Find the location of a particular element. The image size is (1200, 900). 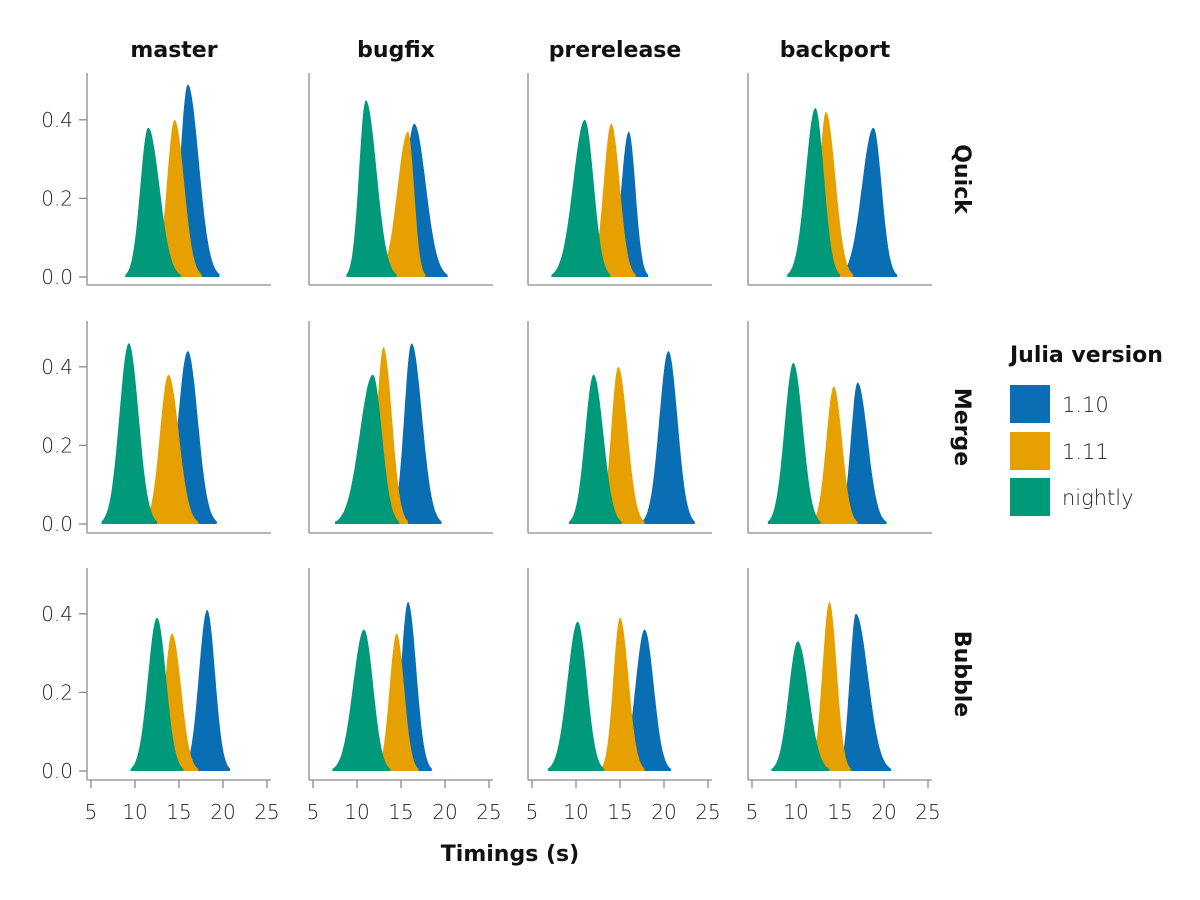

density-1-10-quick-backport is located at coordinates (869, 202).